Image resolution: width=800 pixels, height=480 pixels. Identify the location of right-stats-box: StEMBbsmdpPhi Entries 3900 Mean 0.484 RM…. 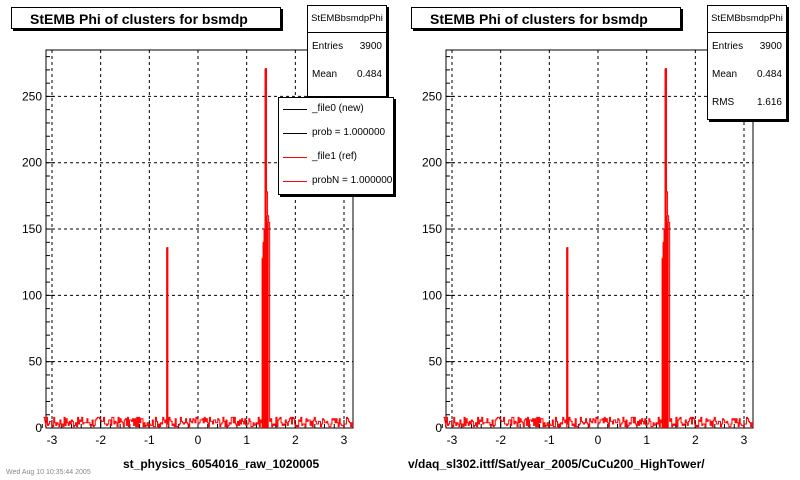
(747, 62).